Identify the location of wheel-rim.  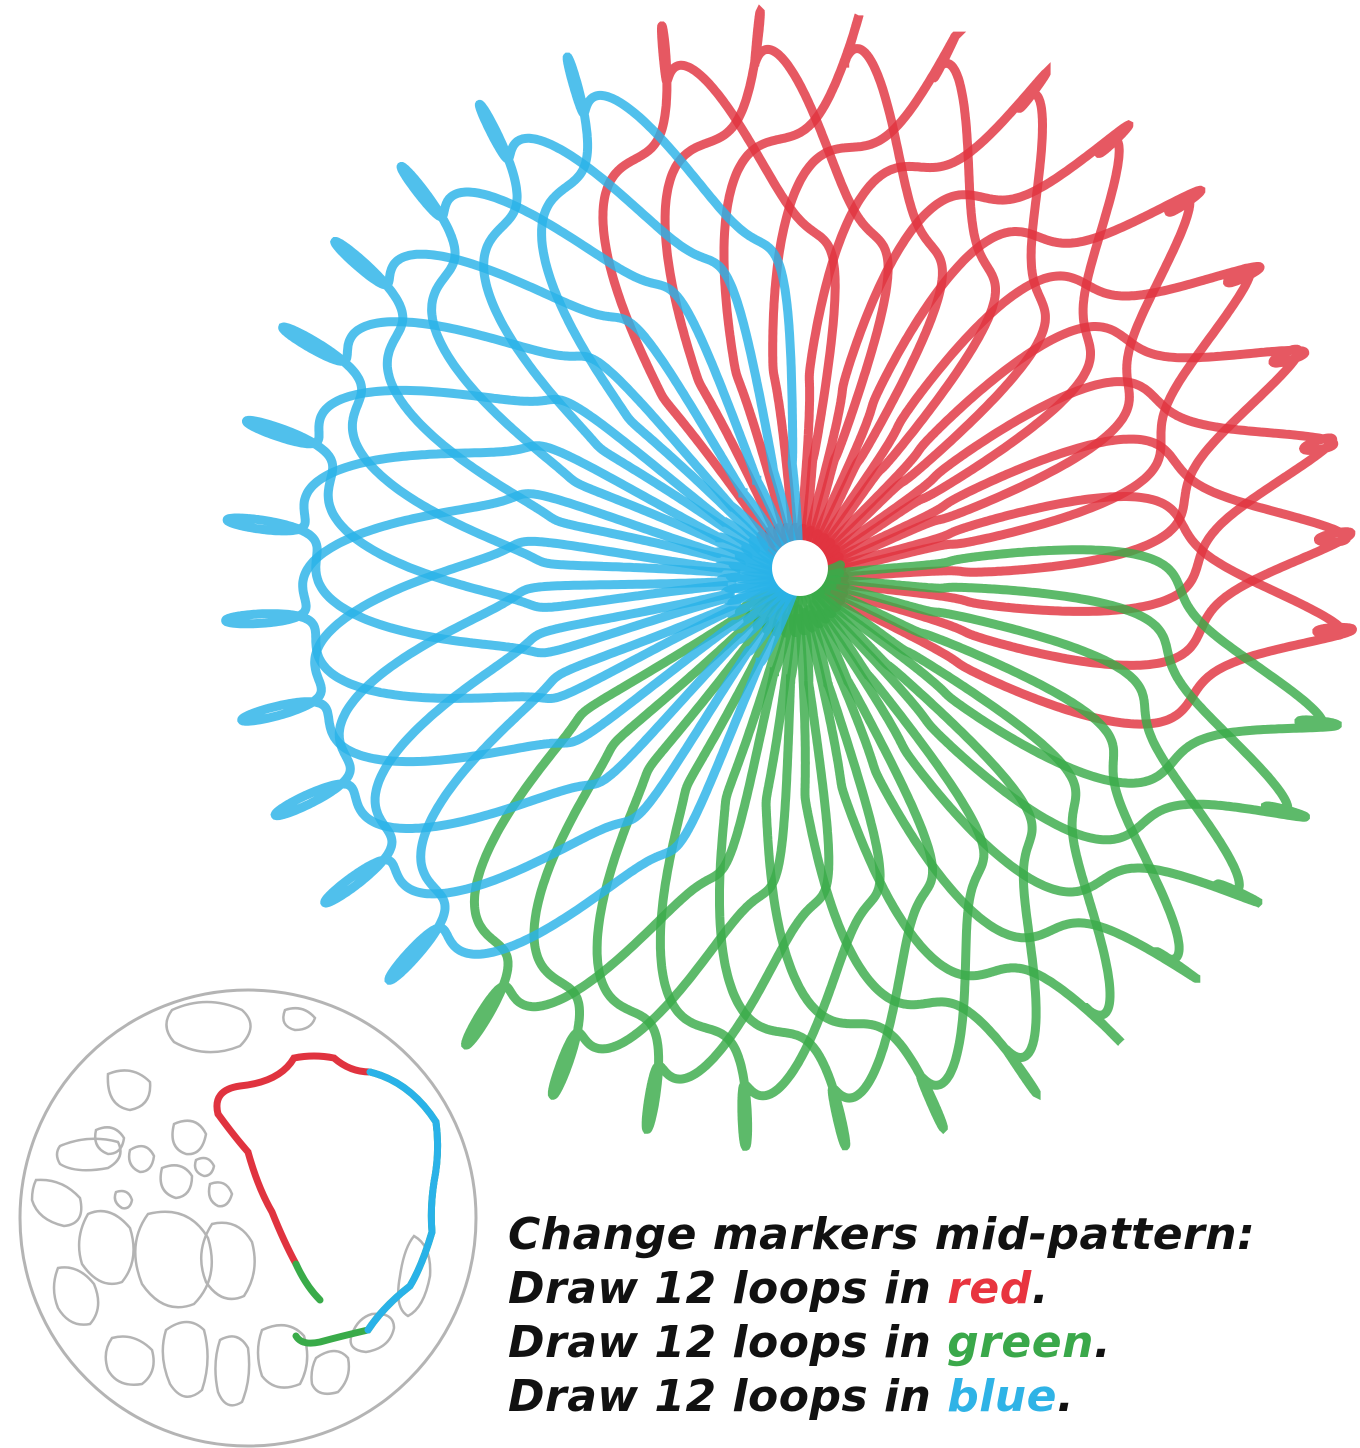
(248, 1218).